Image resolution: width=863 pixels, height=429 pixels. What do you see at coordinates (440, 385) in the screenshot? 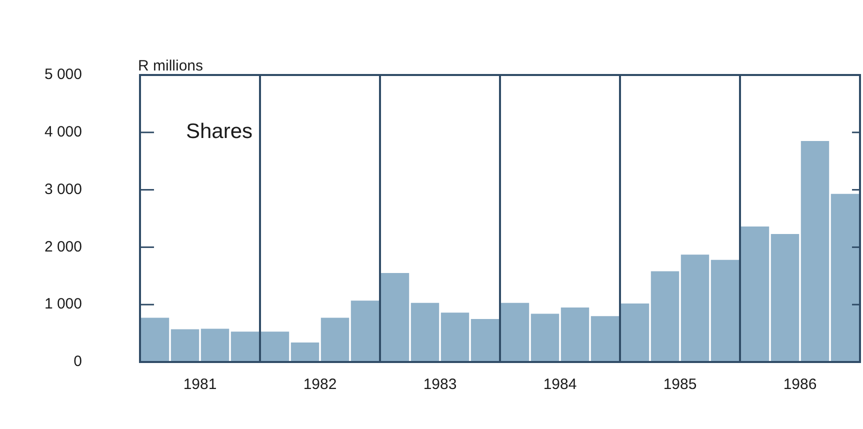
I see `x-tick-label: 1983` at bounding box center [440, 385].